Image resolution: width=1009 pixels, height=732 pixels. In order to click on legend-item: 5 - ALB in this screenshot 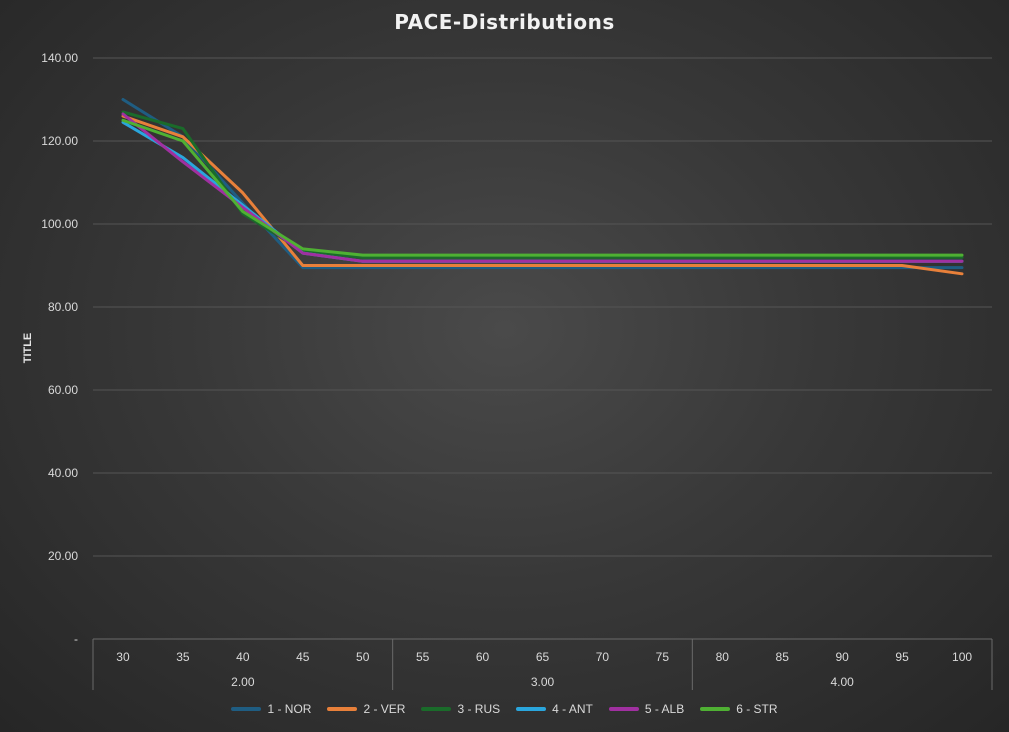, I will do `click(646, 709)`.